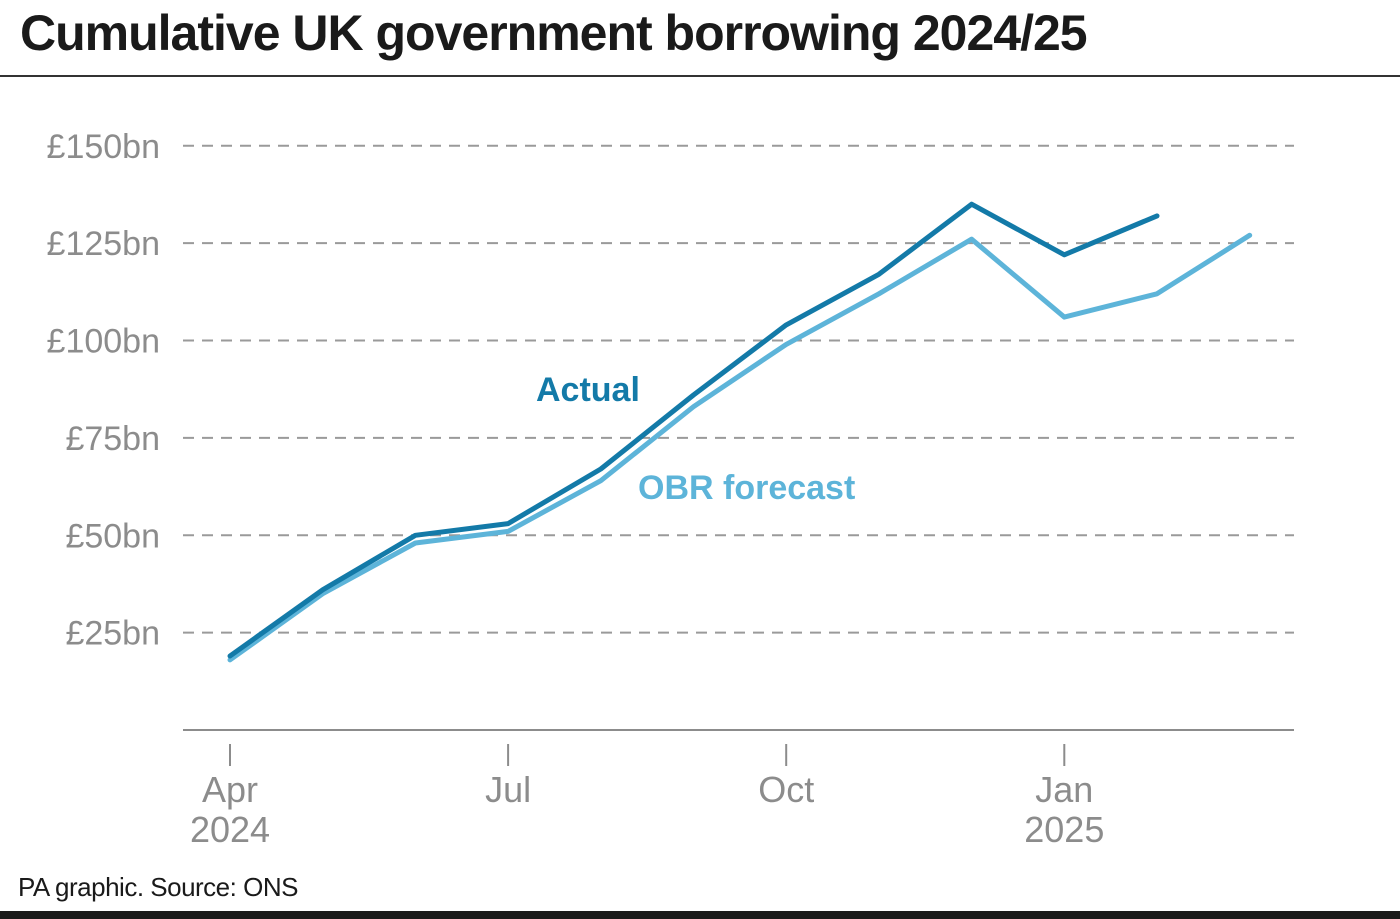 The width and height of the screenshot is (1400, 919). I want to click on y-tick-label: £75bn, so click(112, 439).